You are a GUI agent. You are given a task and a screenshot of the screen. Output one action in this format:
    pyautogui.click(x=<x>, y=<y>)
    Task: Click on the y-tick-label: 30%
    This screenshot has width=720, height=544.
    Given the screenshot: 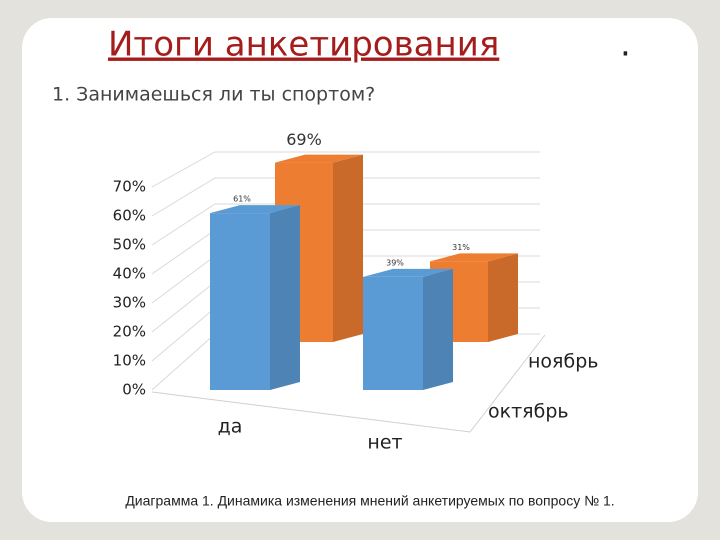 What is the action you would take?
    pyautogui.click(x=129, y=303)
    